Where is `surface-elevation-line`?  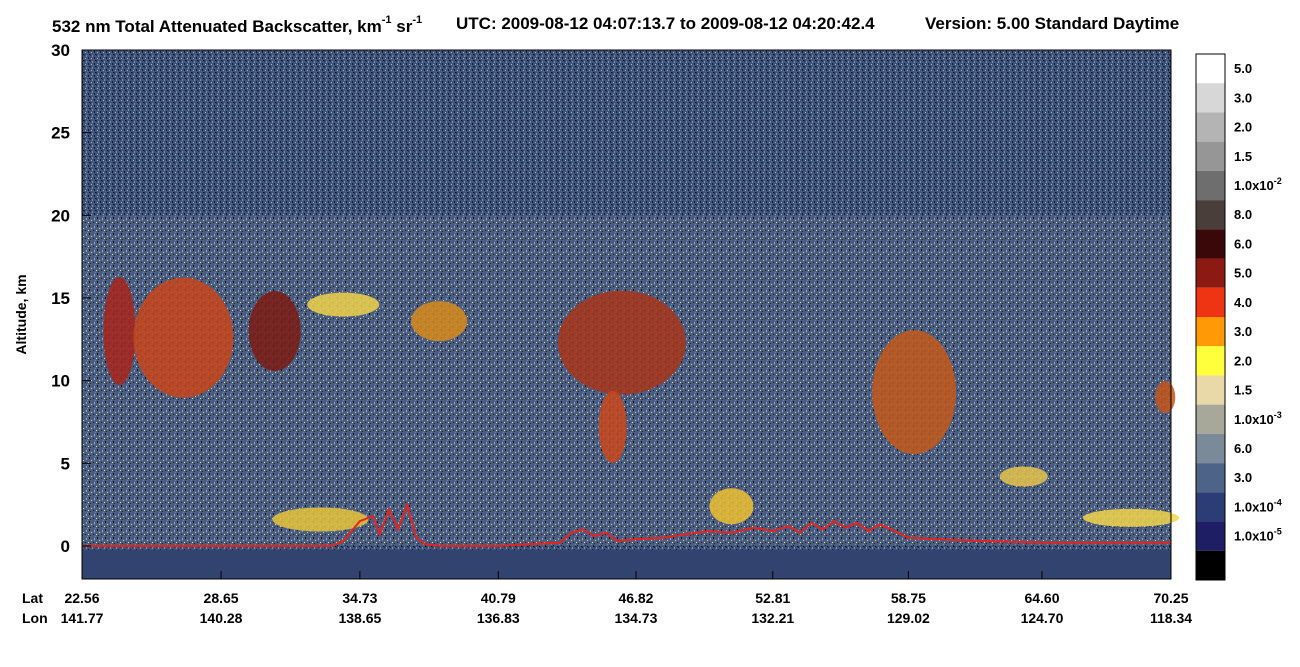
surface-elevation-line is located at coordinates (626, 524).